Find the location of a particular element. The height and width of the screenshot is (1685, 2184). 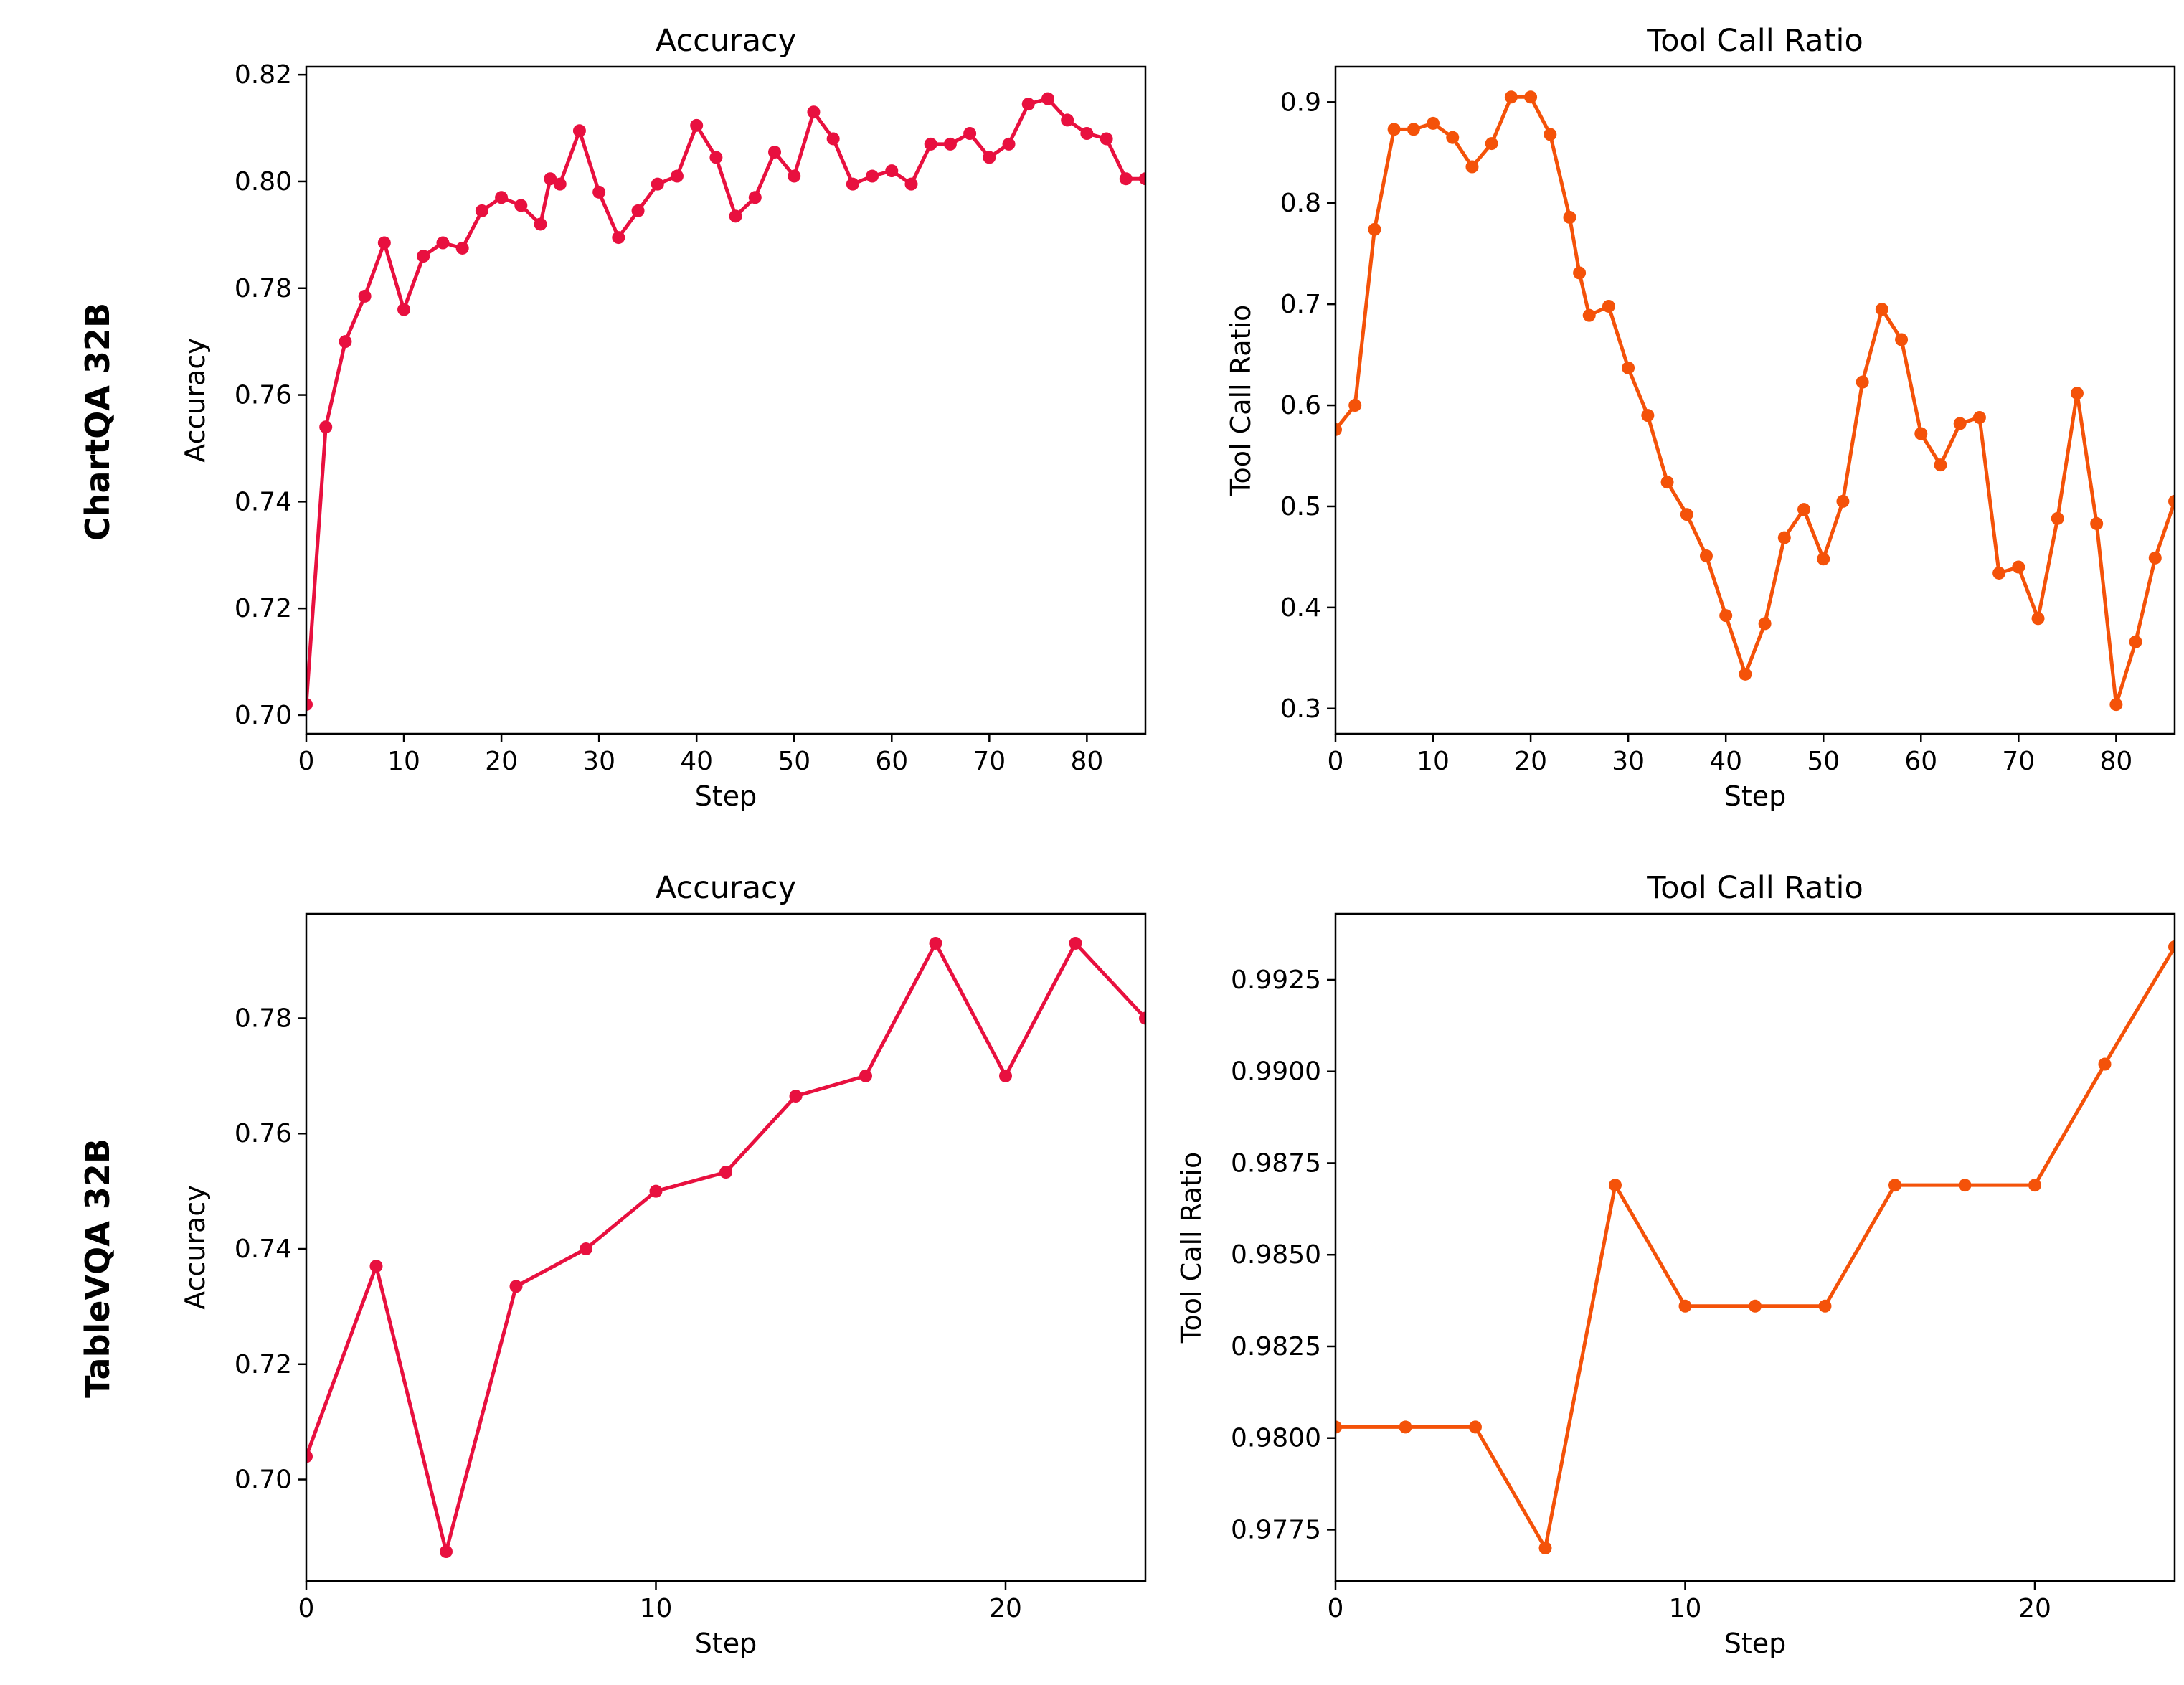

tablevqa-tool-ratio-ytick-label: 0.9775 is located at coordinates (1276, 1529).